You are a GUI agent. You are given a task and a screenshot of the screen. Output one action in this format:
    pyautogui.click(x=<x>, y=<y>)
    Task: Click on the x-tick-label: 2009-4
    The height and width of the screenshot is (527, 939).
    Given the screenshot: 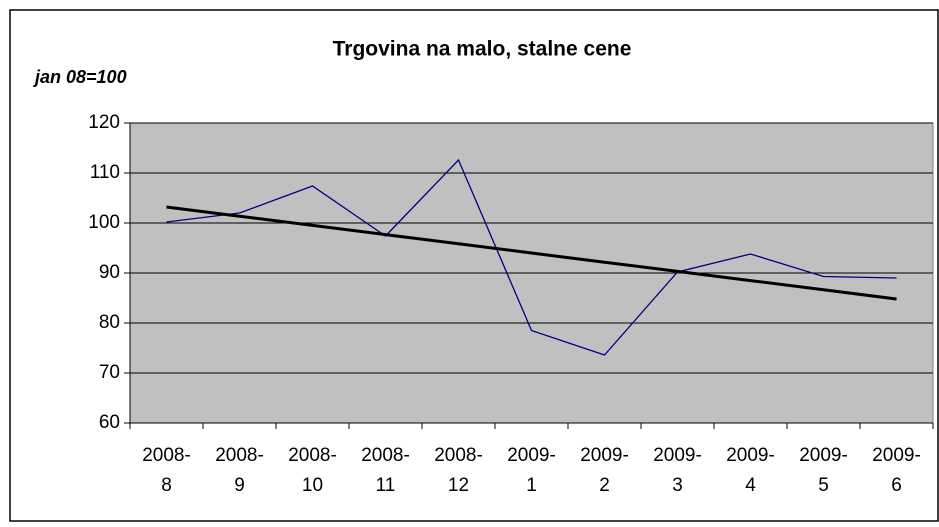 What is the action you would take?
    pyautogui.click(x=750, y=470)
    